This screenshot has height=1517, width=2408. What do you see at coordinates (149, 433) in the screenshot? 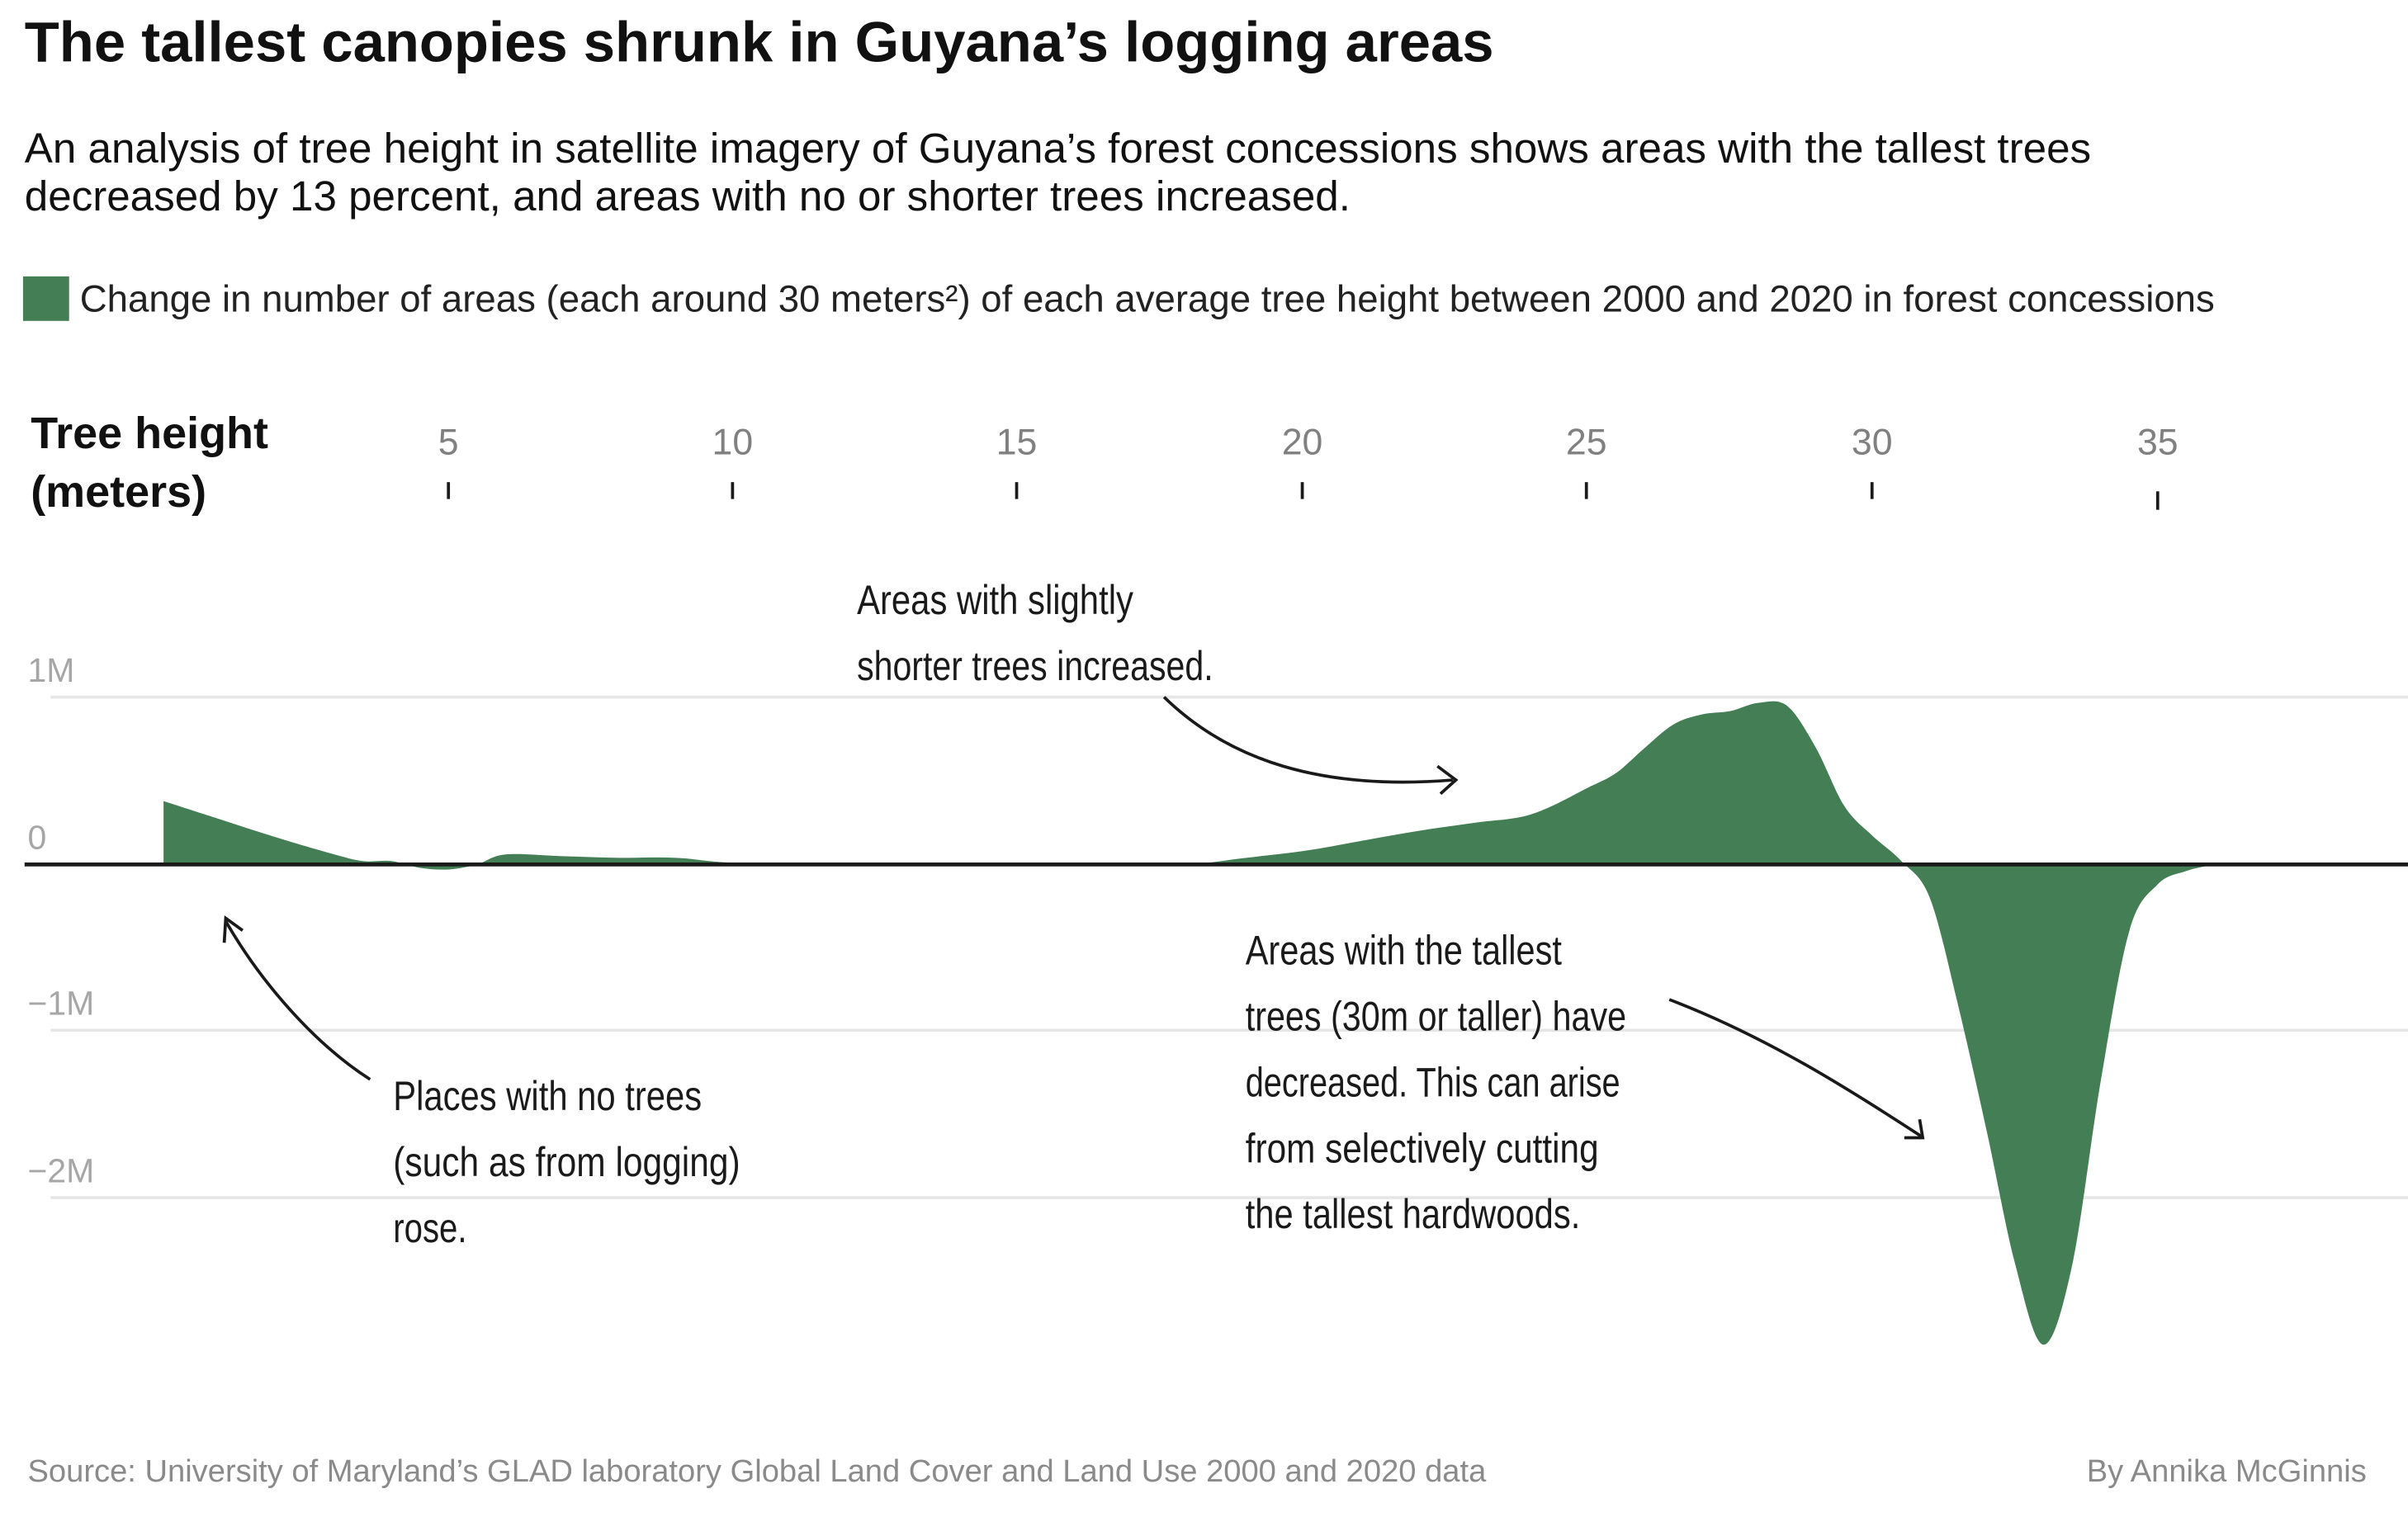
I see `x-axis-title-line-1: Tree height` at bounding box center [149, 433].